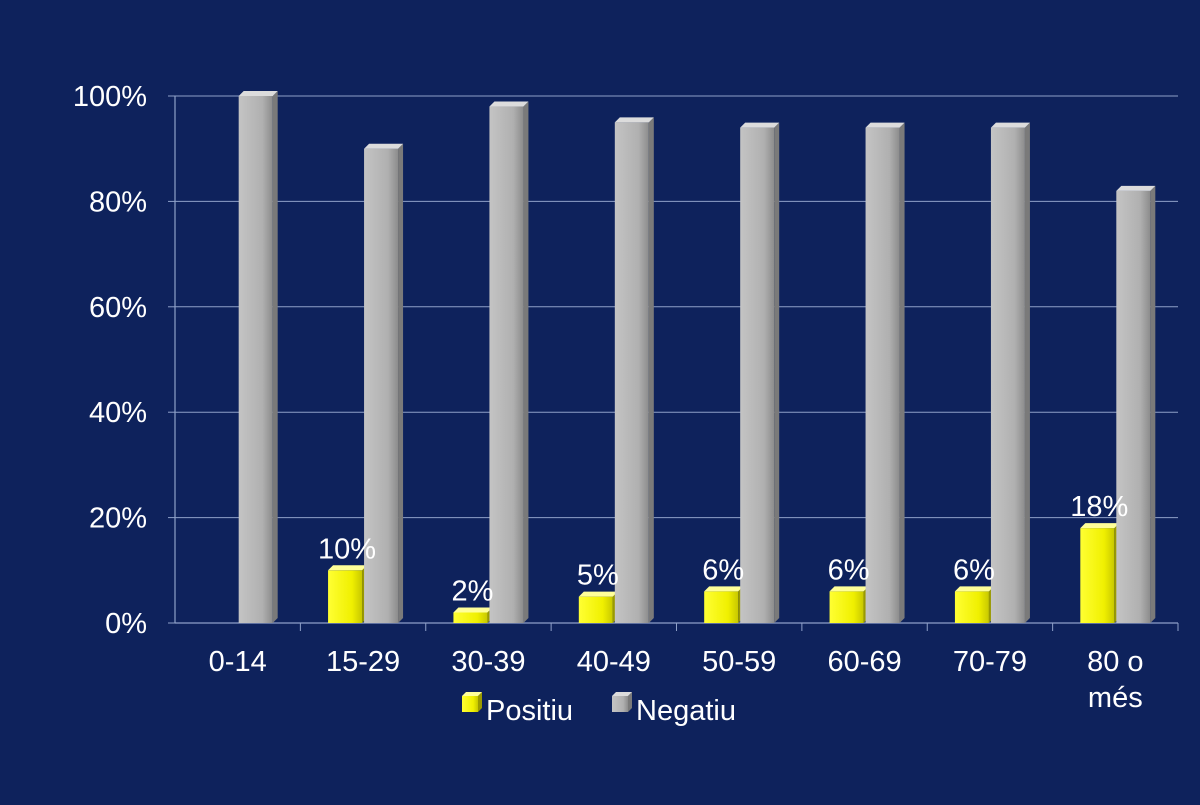  Describe the element at coordinates (472, 591) in the screenshot. I see `data-label-positiu: 2%` at that location.